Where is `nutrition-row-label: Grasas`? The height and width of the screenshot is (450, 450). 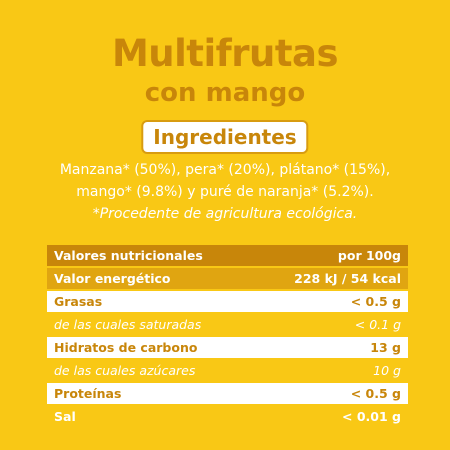 nutrition-row-label: Grasas is located at coordinates (78, 301).